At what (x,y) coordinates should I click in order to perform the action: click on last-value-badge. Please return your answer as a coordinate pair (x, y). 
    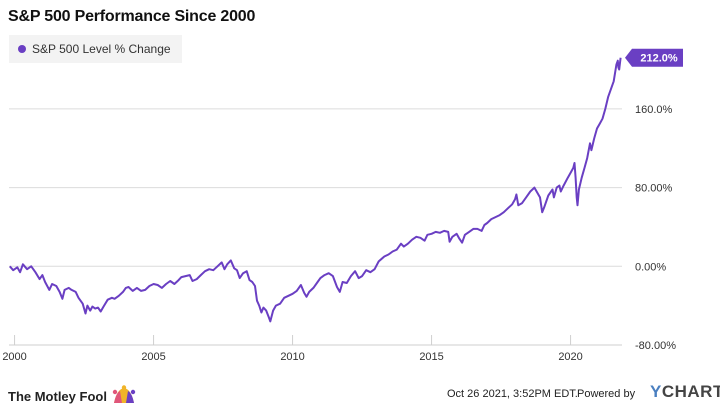
    Looking at the image, I should click on (654, 57).